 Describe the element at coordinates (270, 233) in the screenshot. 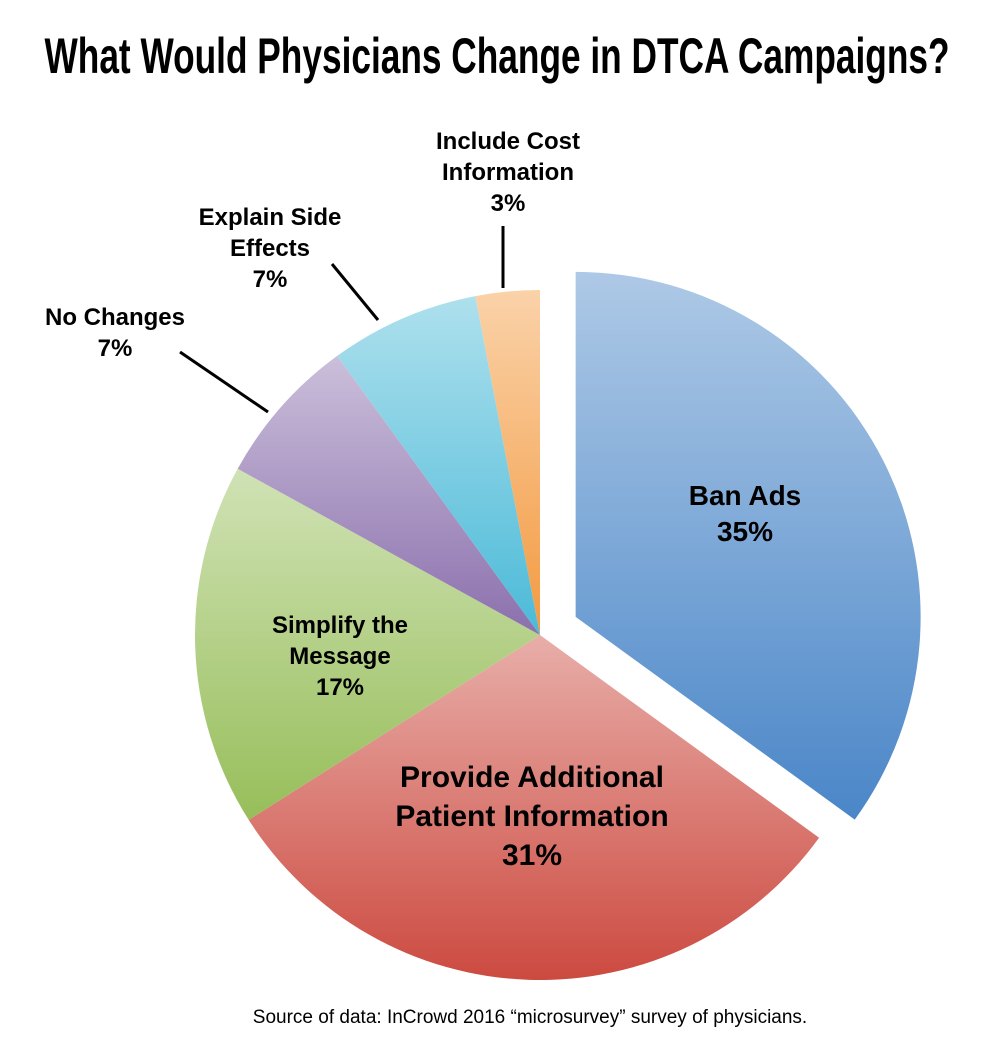

I see `category-label: Explain Side Effects` at that location.